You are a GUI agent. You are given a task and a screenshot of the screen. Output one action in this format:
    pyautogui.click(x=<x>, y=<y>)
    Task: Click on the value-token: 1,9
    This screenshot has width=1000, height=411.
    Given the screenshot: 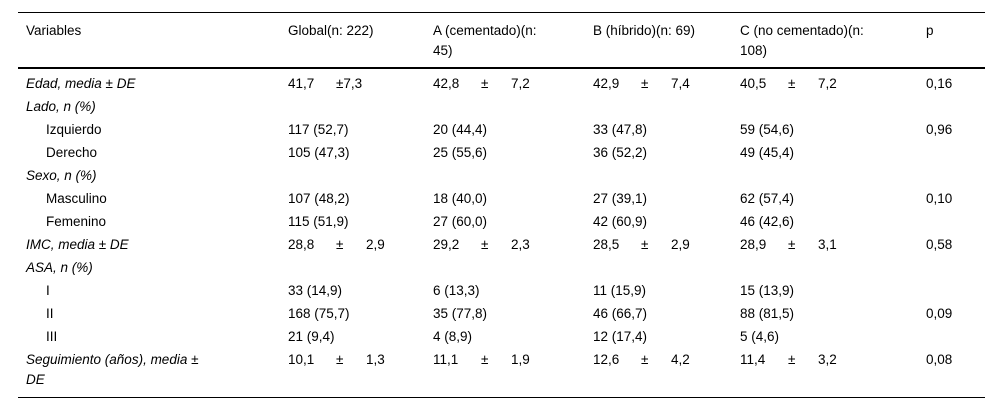 What is the action you would take?
    pyautogui.click(x=520, y=359)
    